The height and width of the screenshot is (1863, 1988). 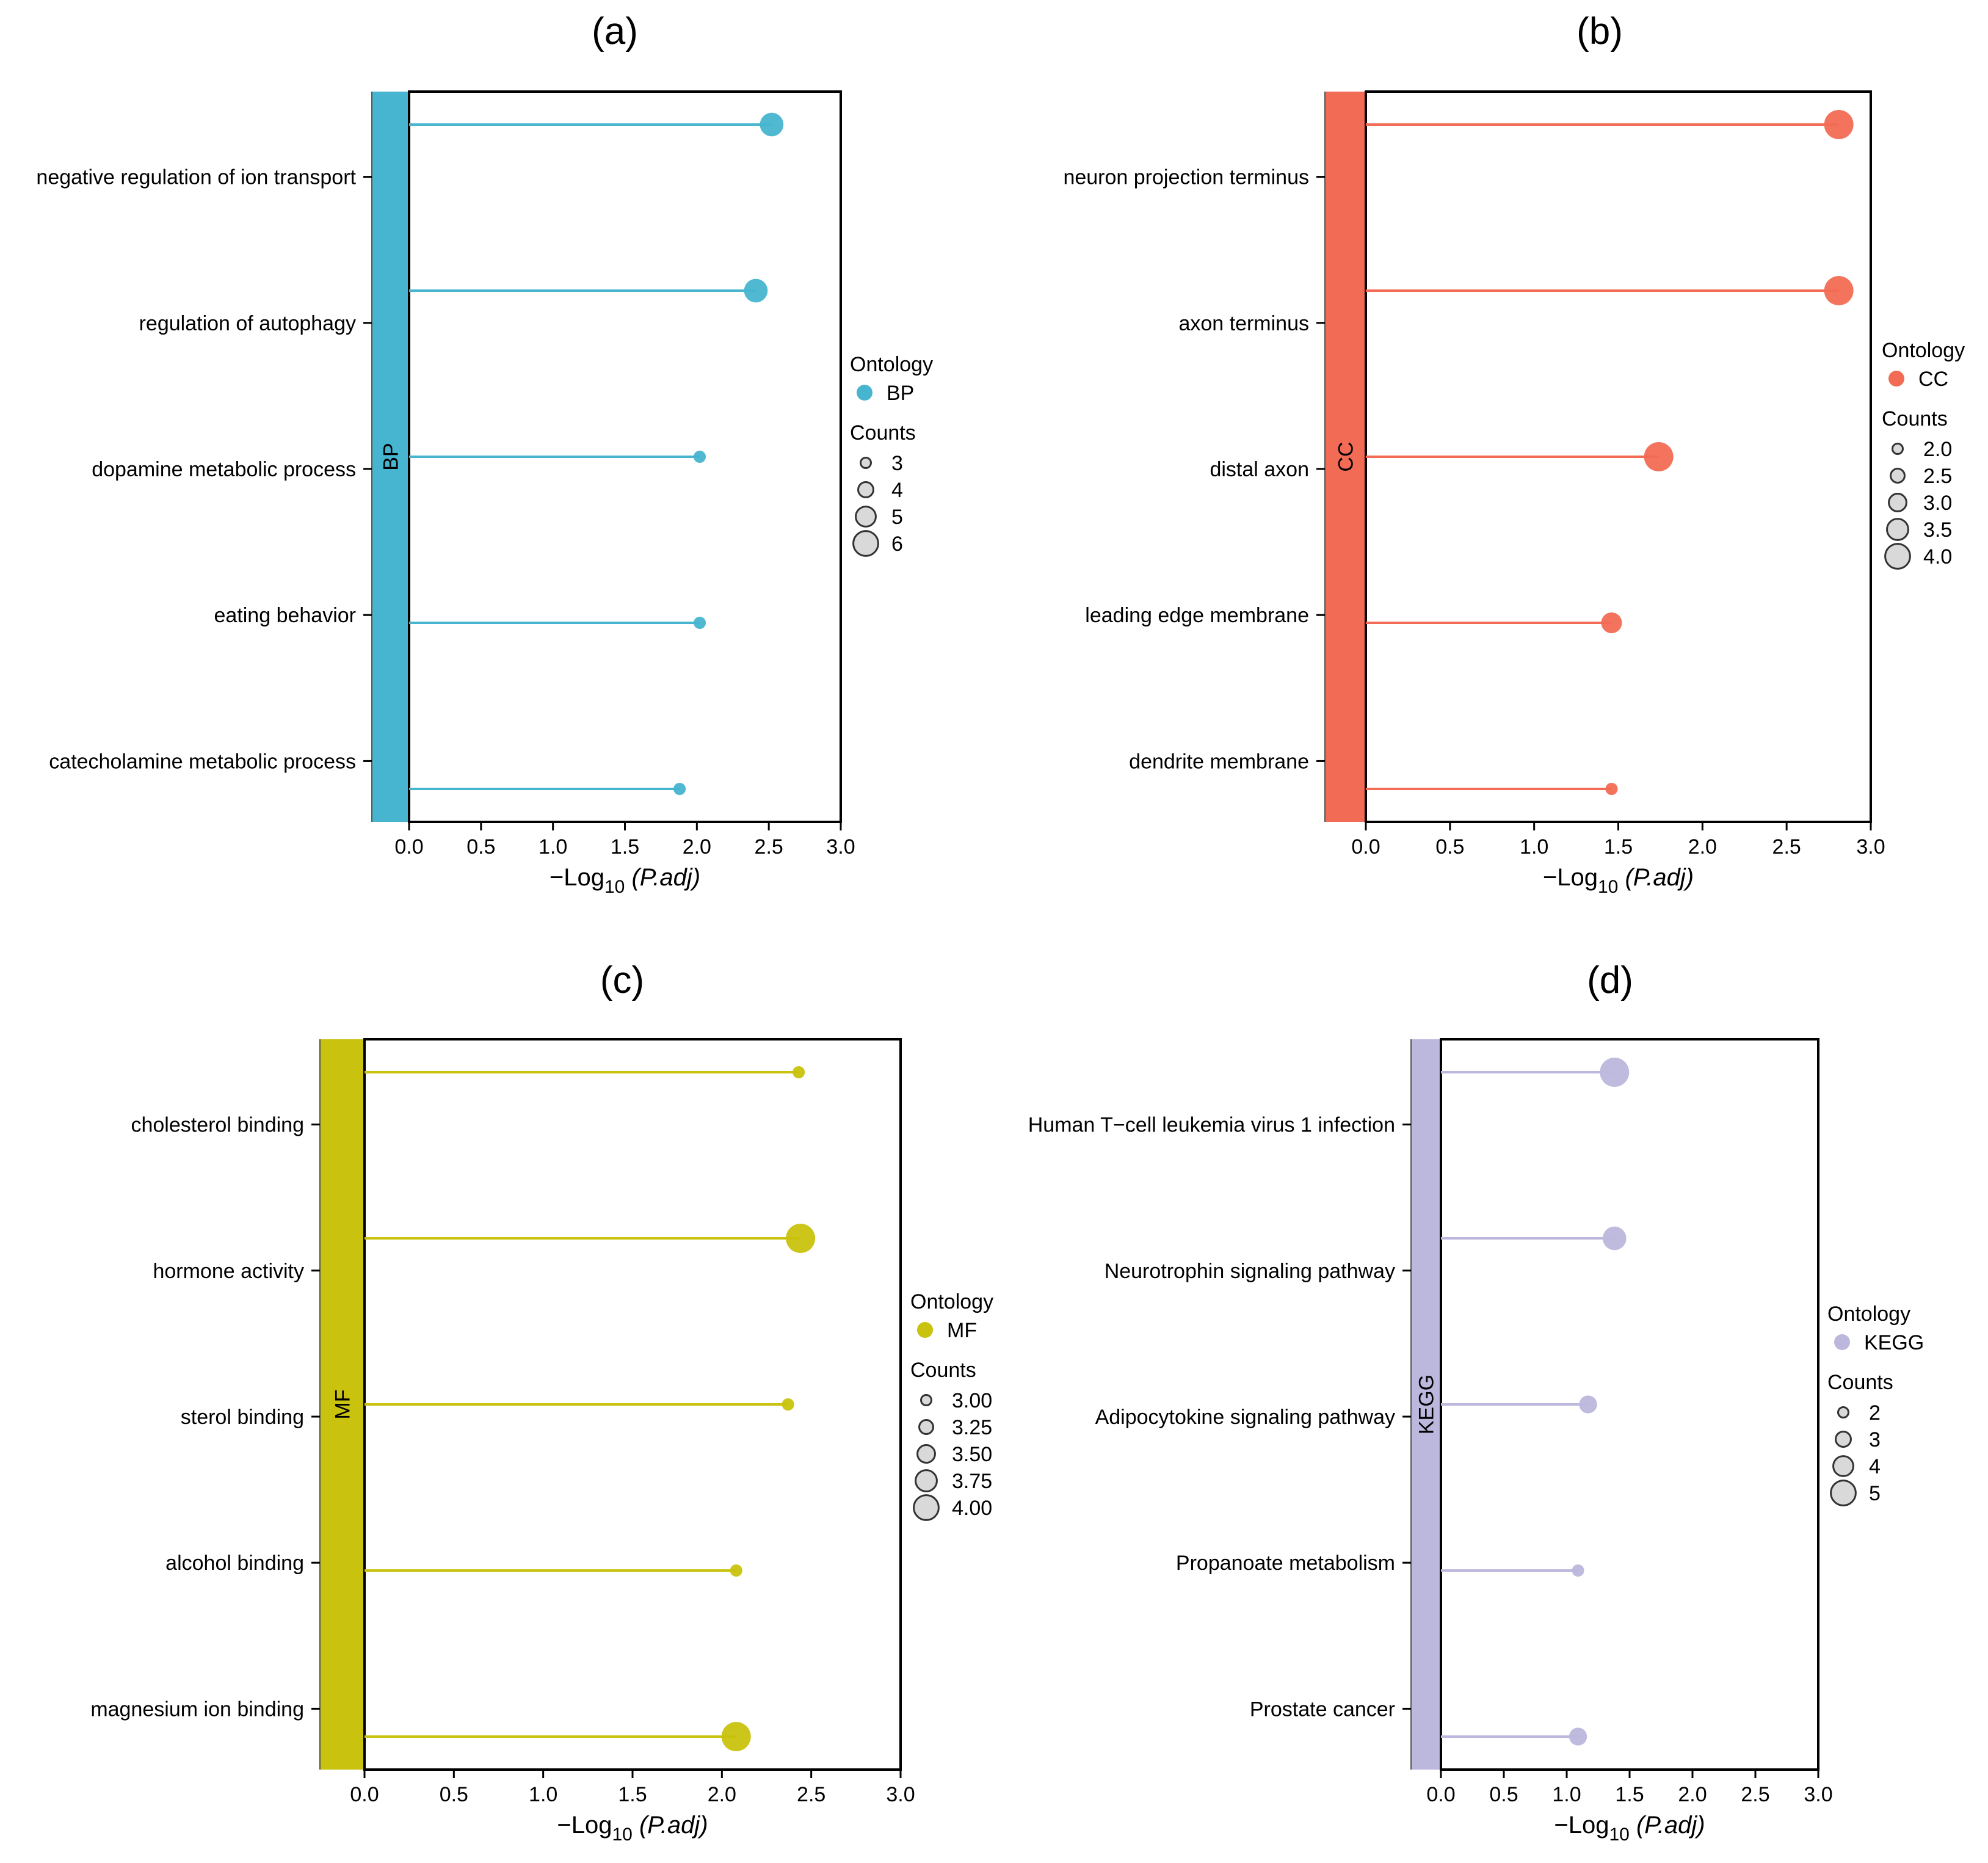 I want to click on y-tick-label: catecholamine metabolic process, so click(x=202, y=761).